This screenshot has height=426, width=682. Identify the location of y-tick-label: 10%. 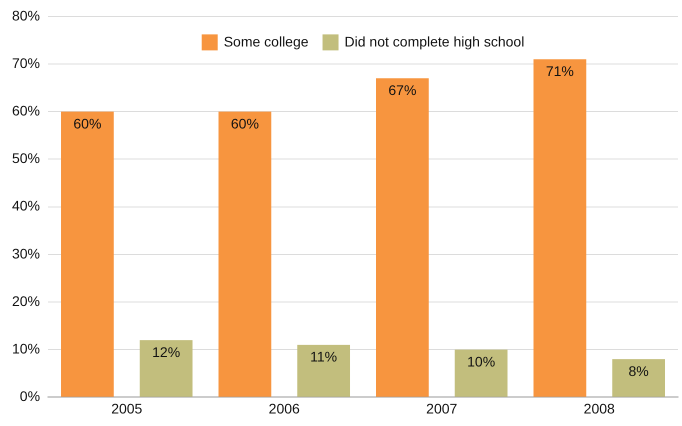
(26, 348).